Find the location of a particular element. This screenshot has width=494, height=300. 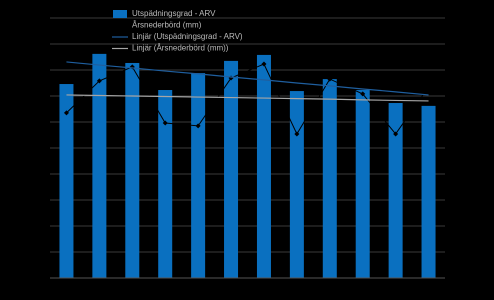

legend-marker is located at coordinates (120, 25).